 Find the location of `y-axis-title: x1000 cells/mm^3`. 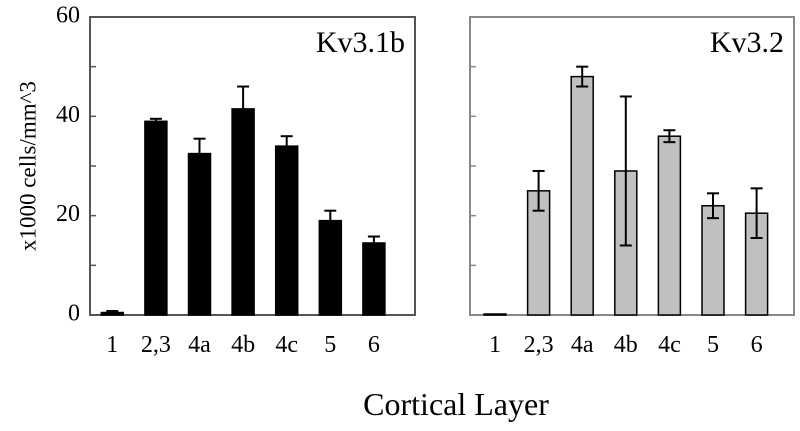

y-axis-title: x1000 cells/mm^3 is located at coordinates (27, 166).